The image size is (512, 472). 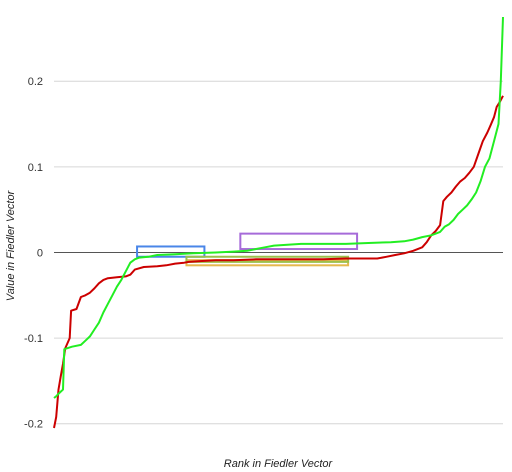 What do you see at coordinates (40, 253) in the screenshot?
I see `y-tick-label: 0` at bounding box center [40, 253].